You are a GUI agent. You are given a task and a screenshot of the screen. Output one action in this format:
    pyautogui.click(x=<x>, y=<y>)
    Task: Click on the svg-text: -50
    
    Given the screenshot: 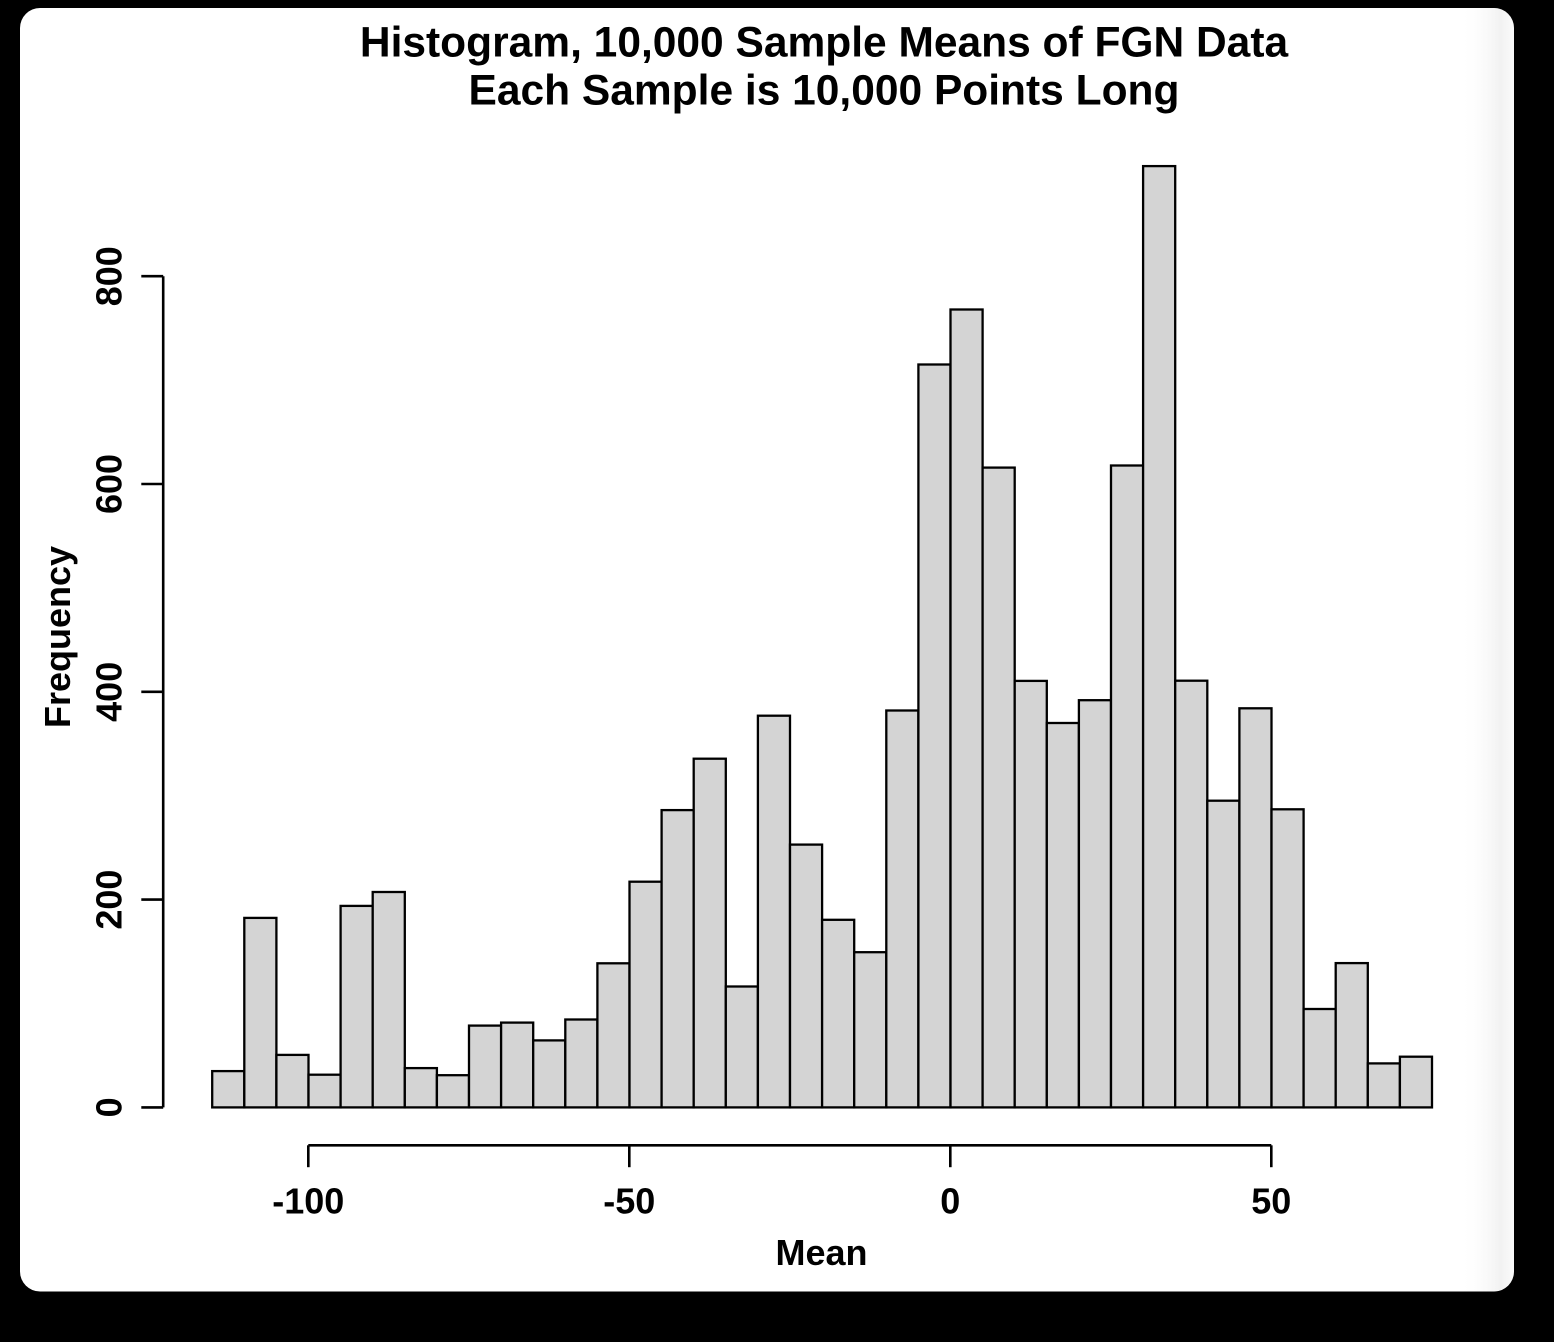 What is the action you would take?
    pyautogui.click(x=629, y=1200)
    